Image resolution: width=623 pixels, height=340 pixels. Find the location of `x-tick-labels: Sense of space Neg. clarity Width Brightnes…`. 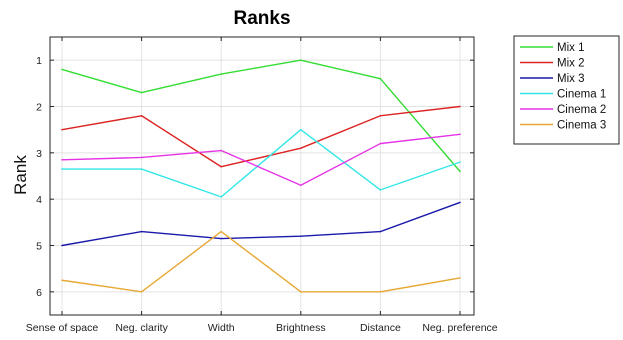

x-tick-labels: Sense of space Neg. clarity Width Brightnes… is located at coordinates (262, 328).